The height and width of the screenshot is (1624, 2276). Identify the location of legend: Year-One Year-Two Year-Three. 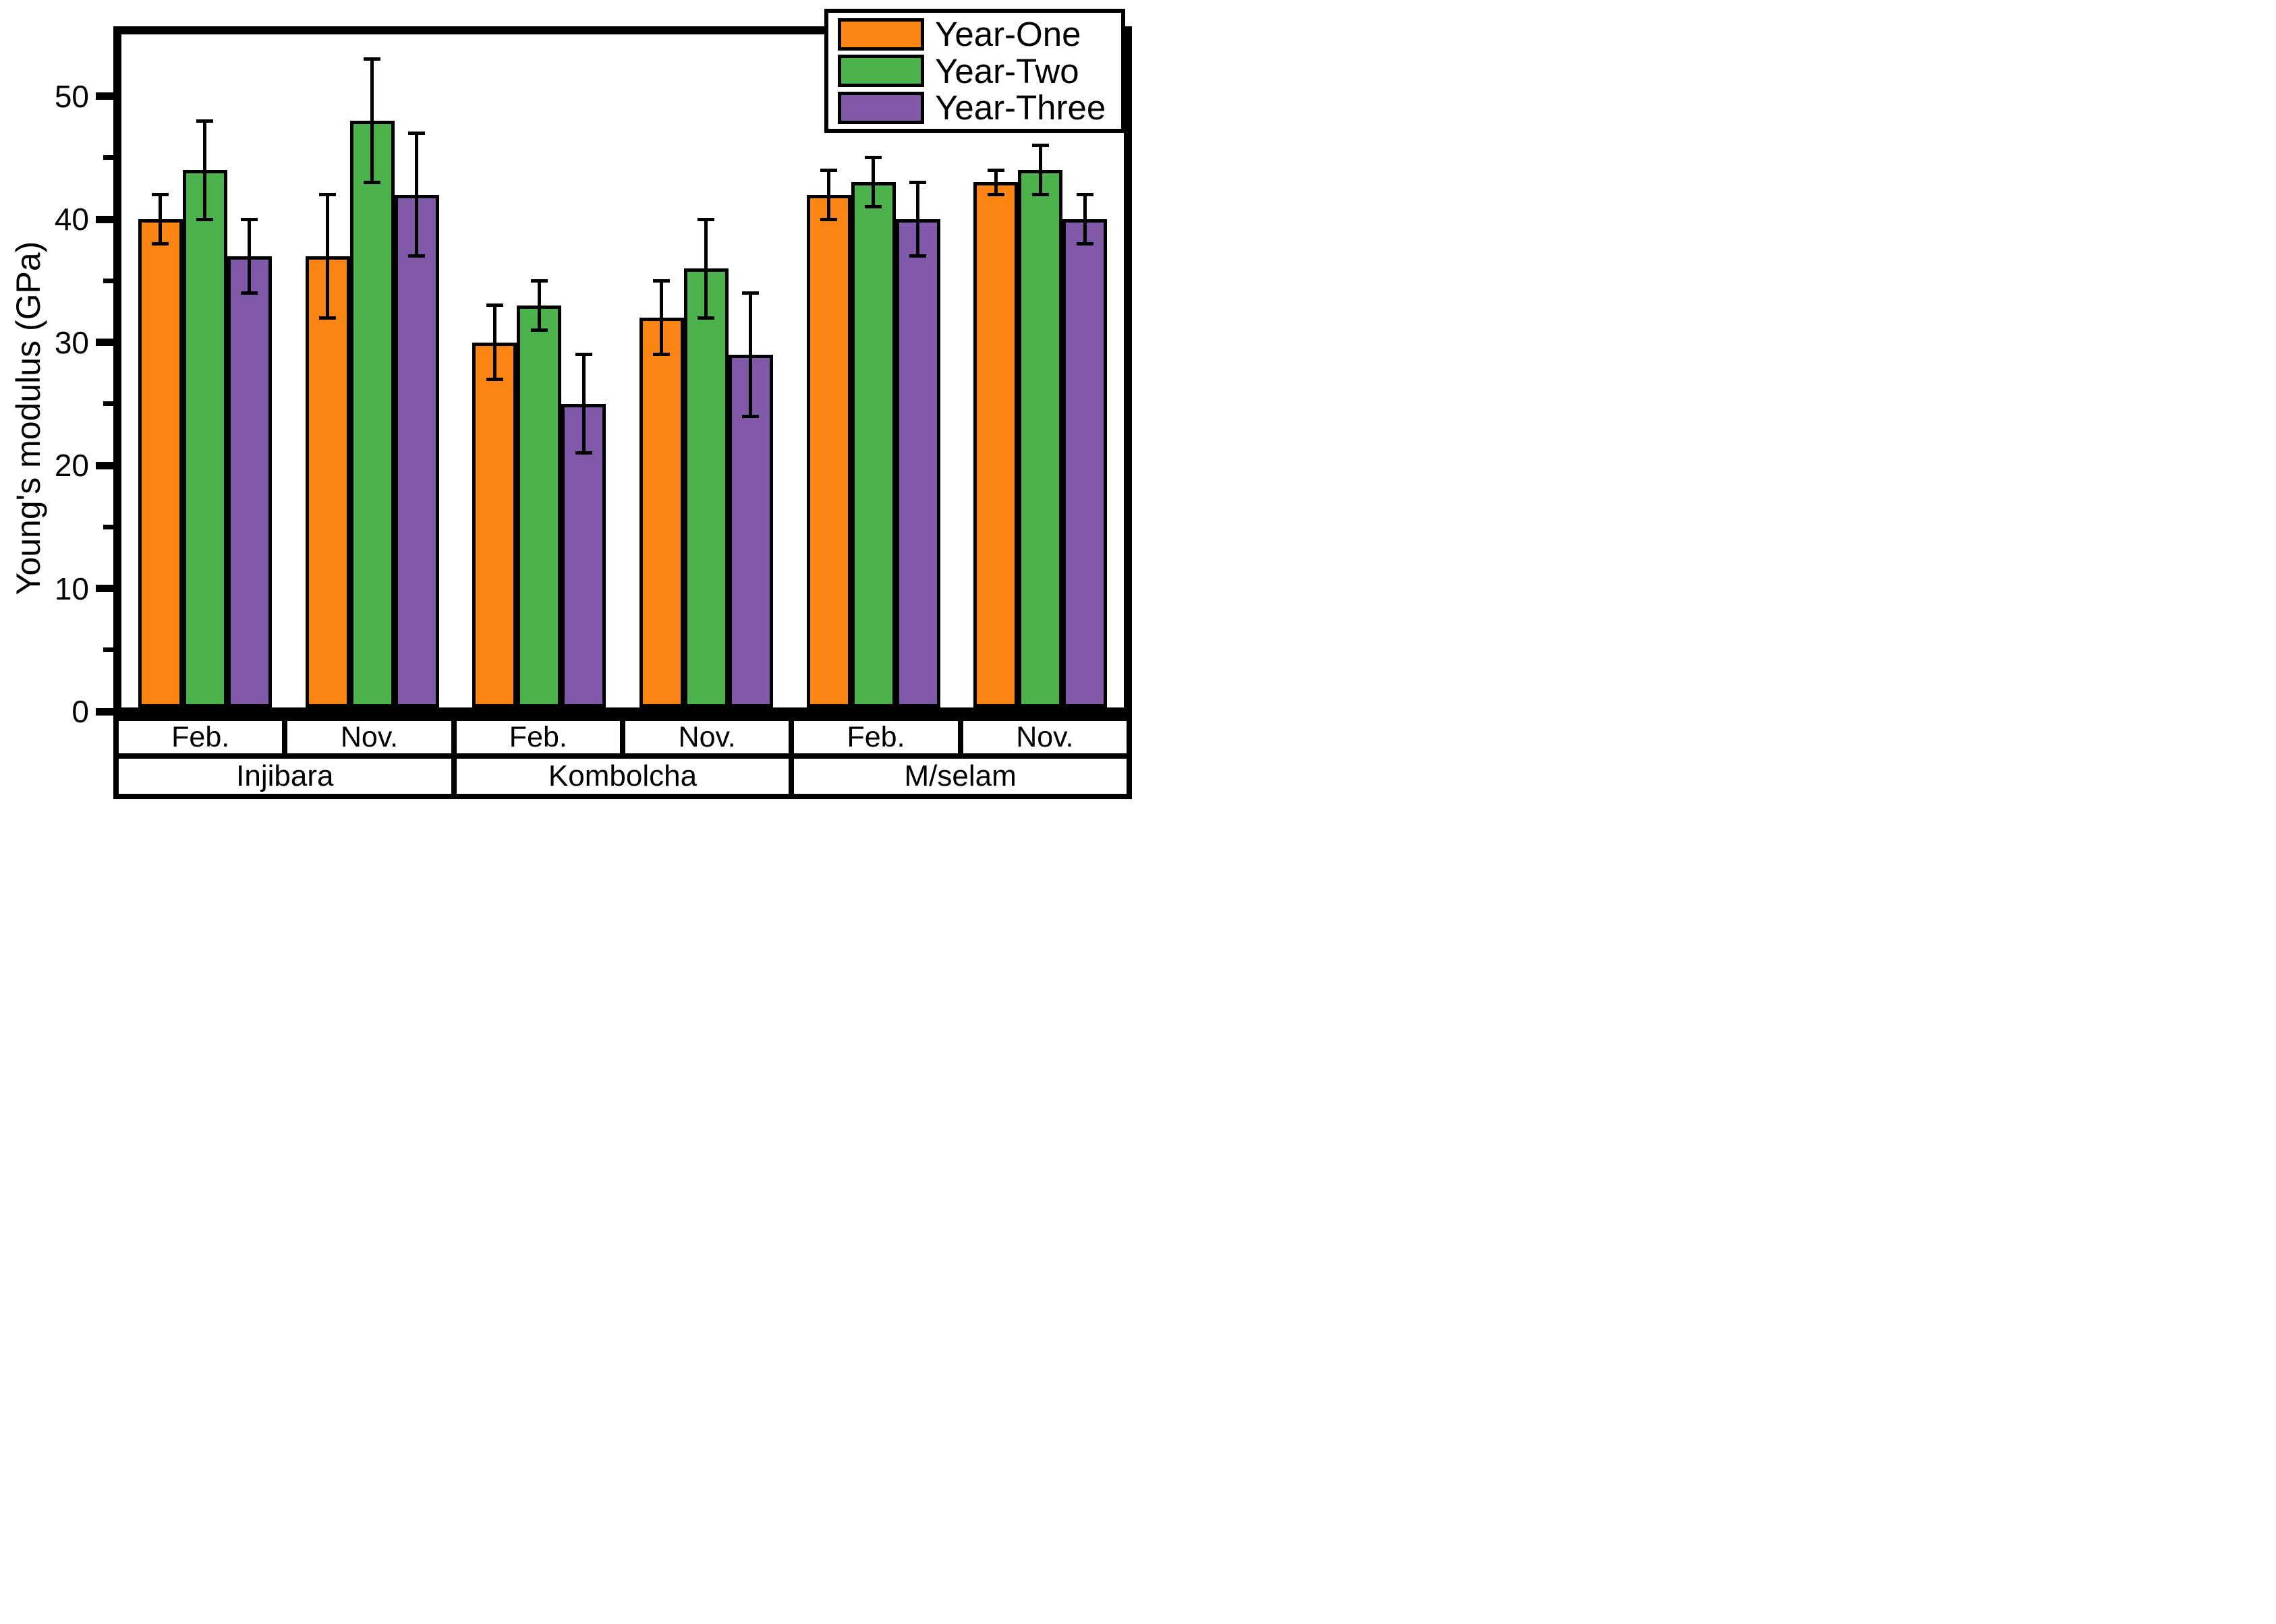
(974, 71).